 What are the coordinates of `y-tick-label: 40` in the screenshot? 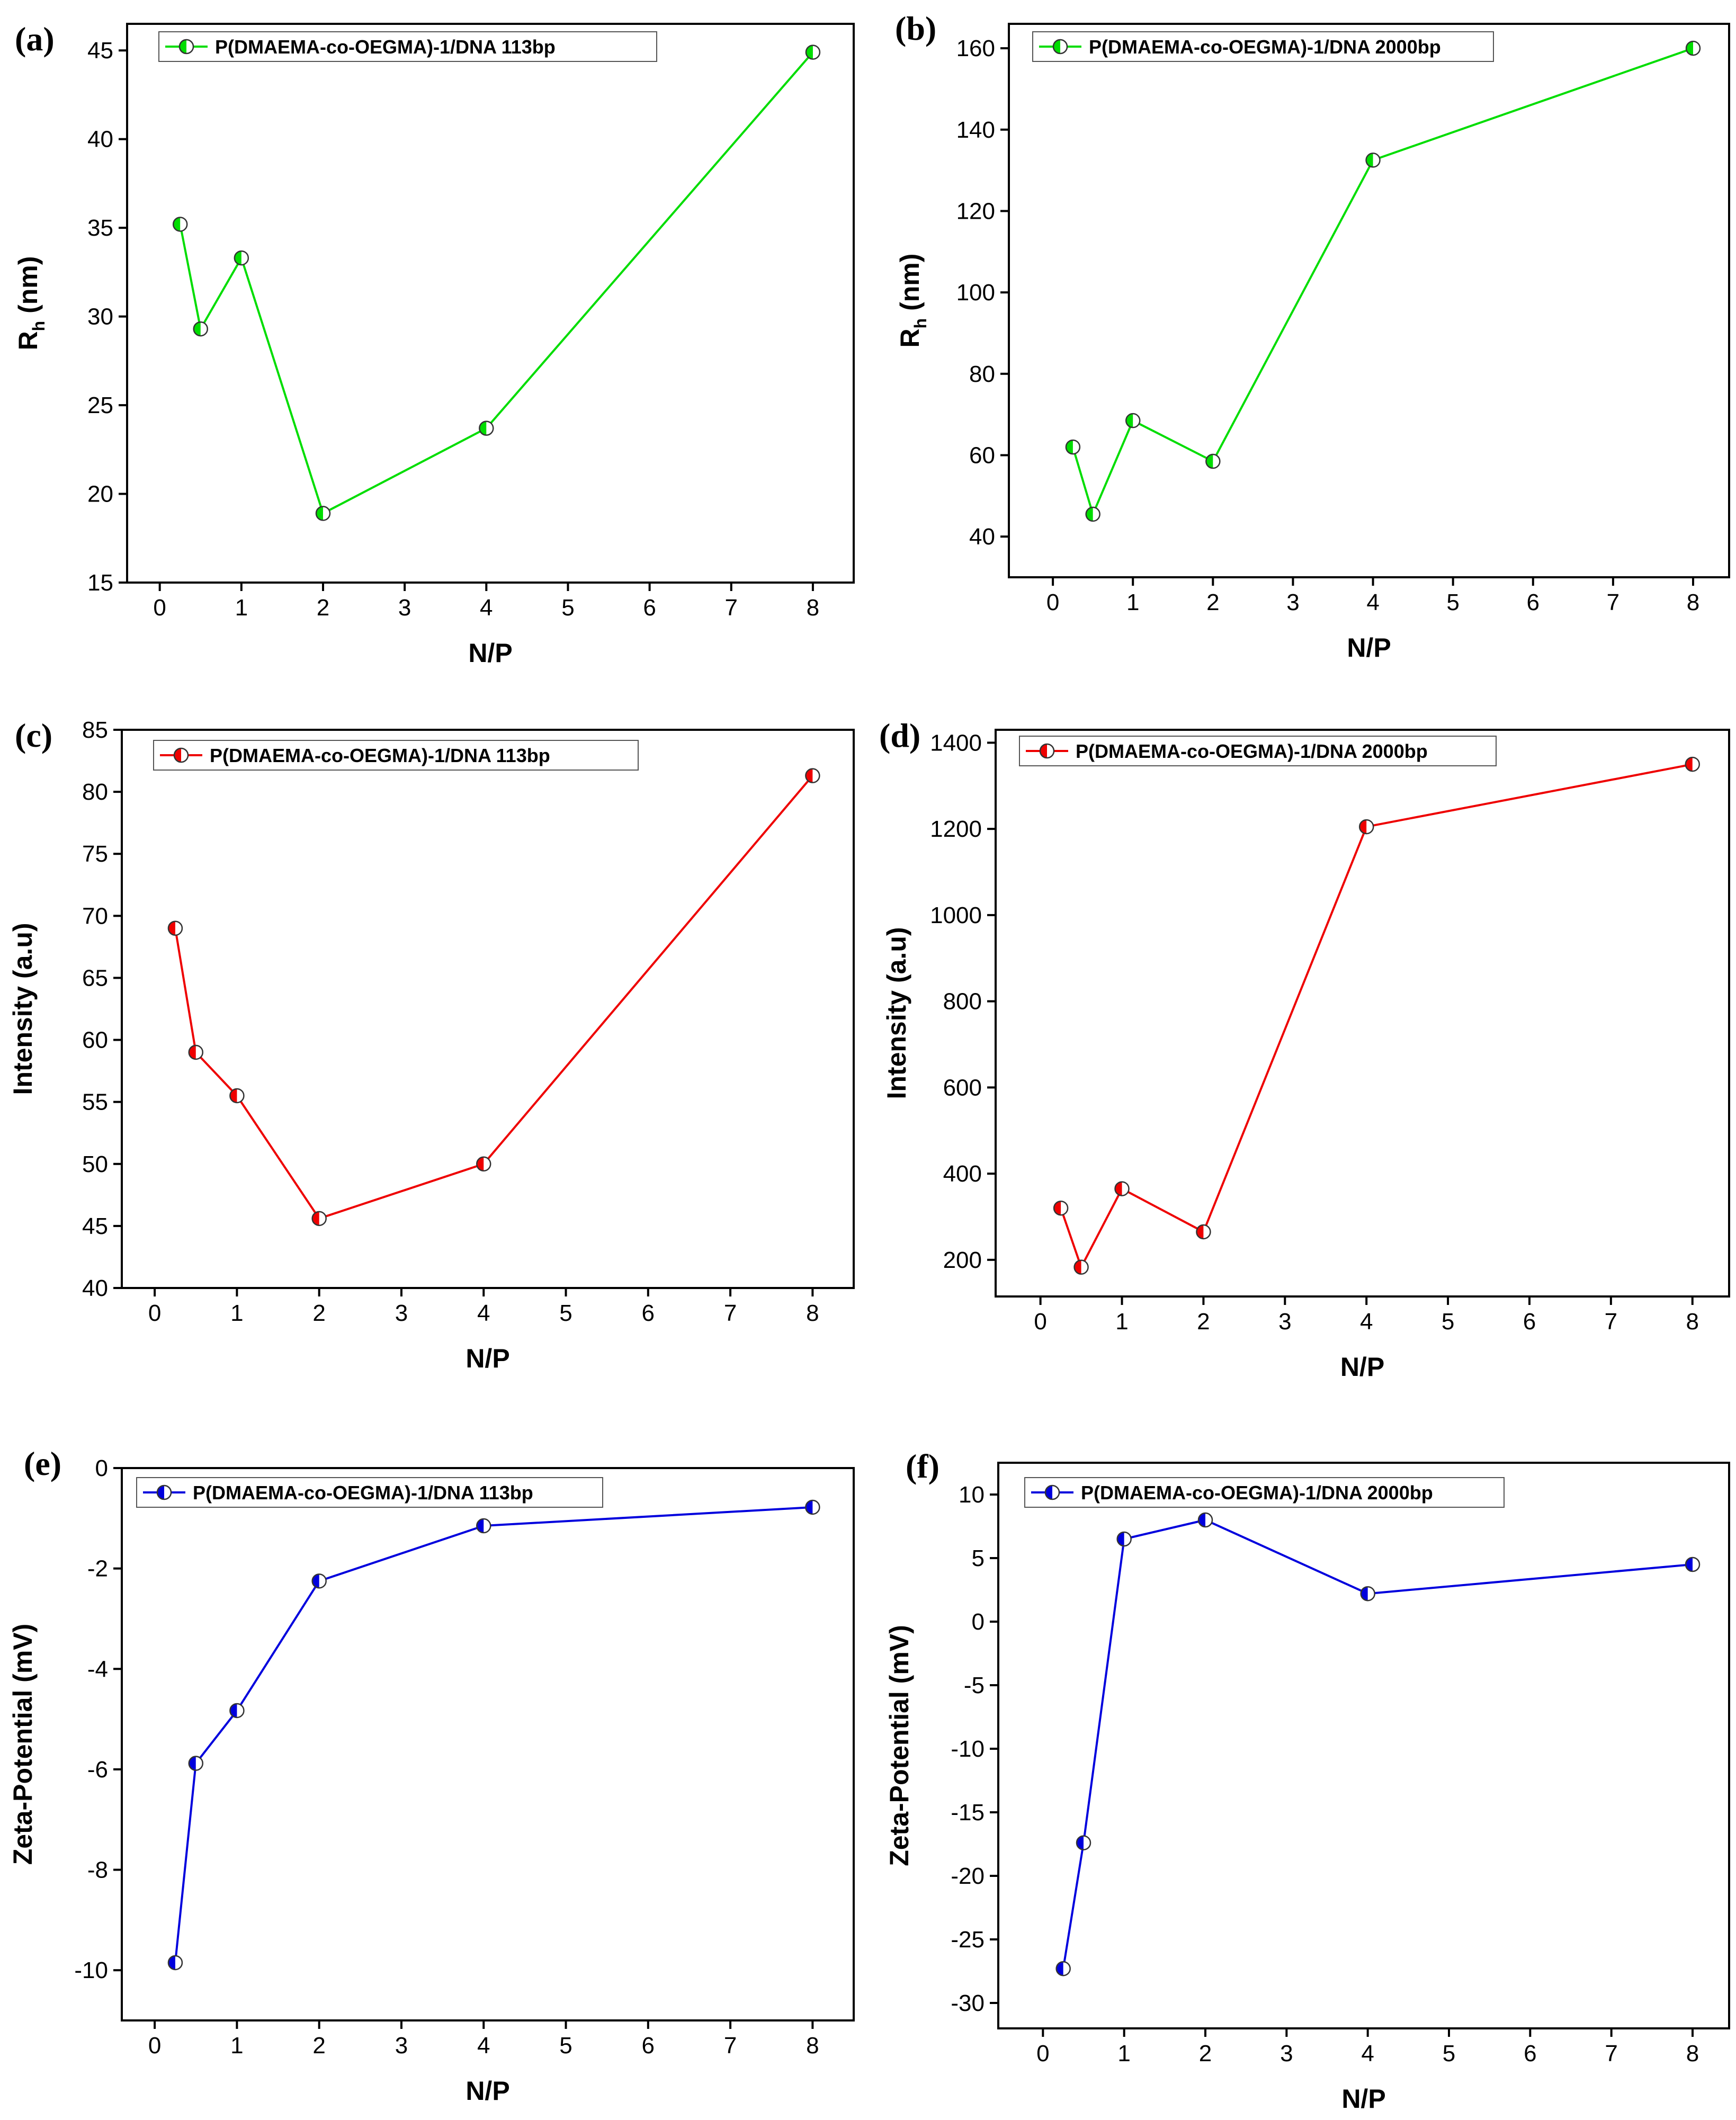 It's located at (95, 1288).